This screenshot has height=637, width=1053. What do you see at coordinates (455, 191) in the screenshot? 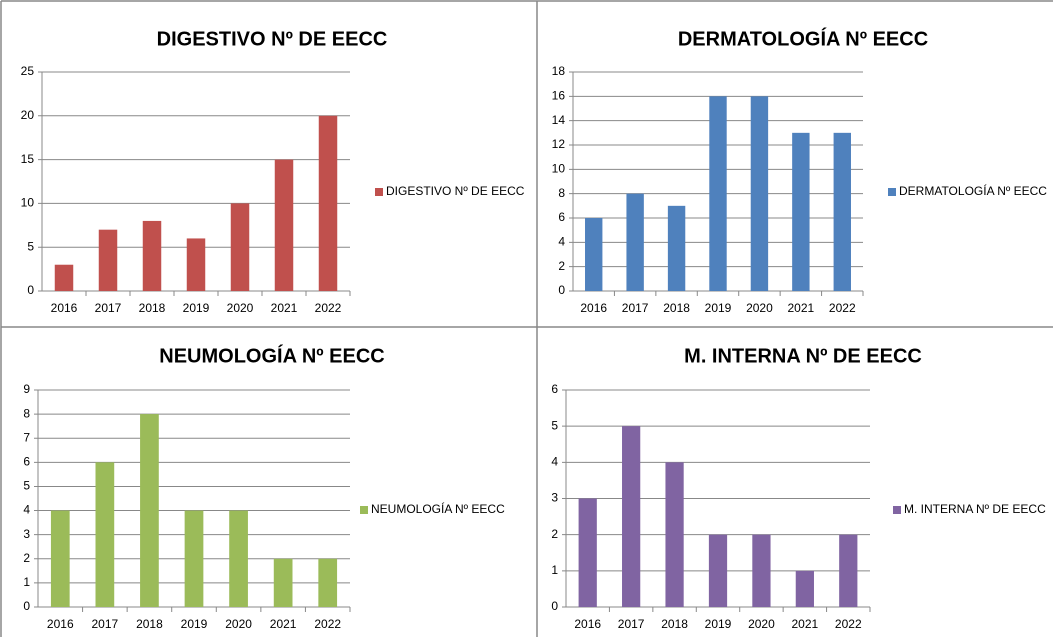
I see `legend-label: DIGESTIVO Nº DE EECC` at bounding box center [455, 191].